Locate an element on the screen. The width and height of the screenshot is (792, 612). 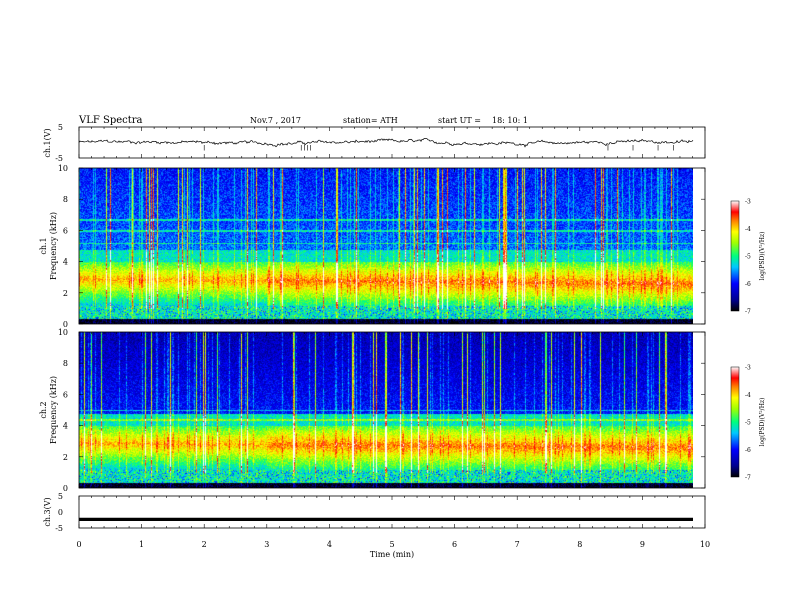
x-tick-label: 1 is located at coordinates (141, 544).